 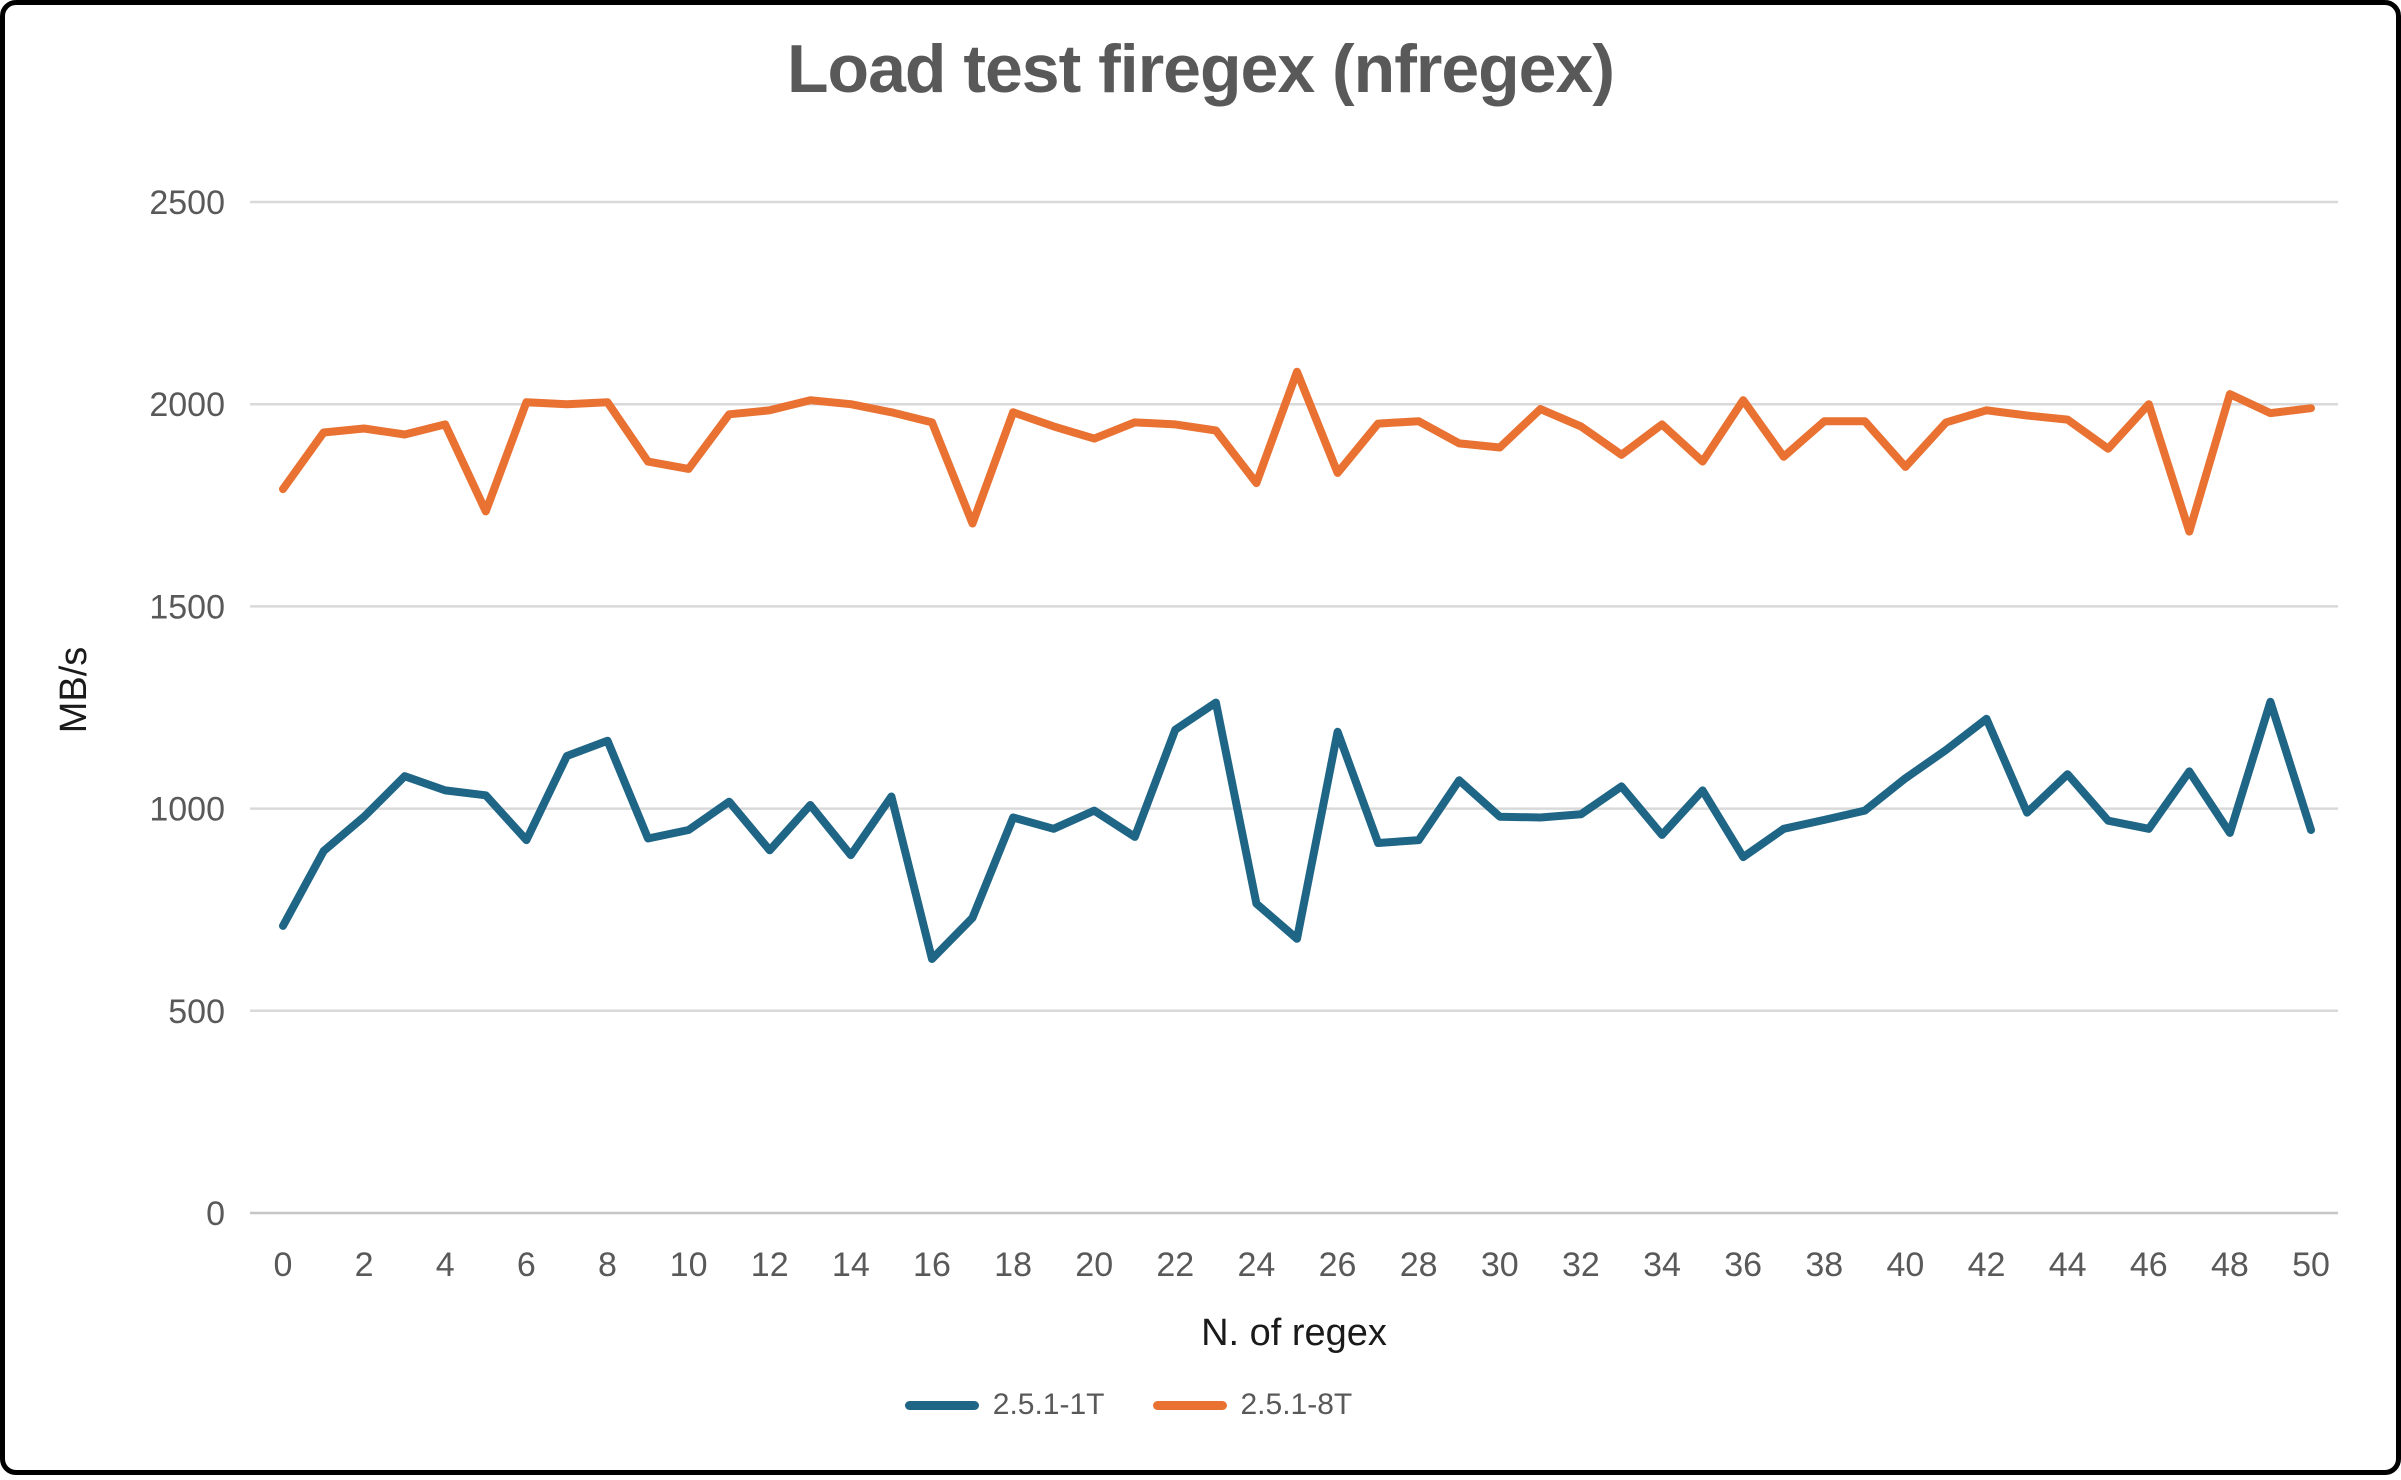 What do you see at coordinates (2230, 1265) in the screenshot?
I see `x-tick-label: 48` at bounding box center [2230, 1265].